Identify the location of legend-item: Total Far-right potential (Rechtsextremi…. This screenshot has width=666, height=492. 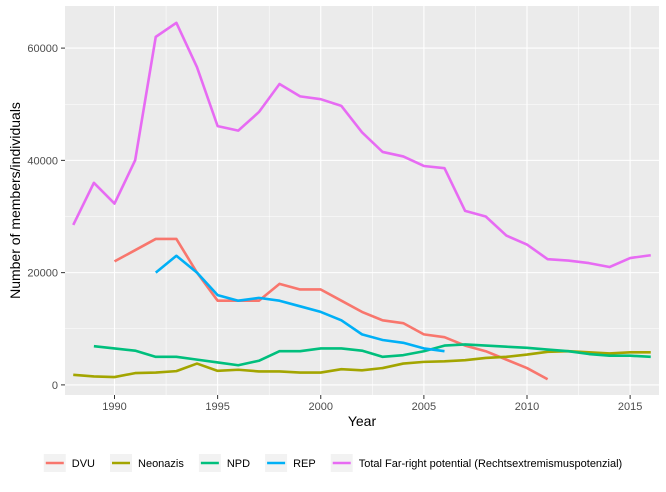
(476, 463).